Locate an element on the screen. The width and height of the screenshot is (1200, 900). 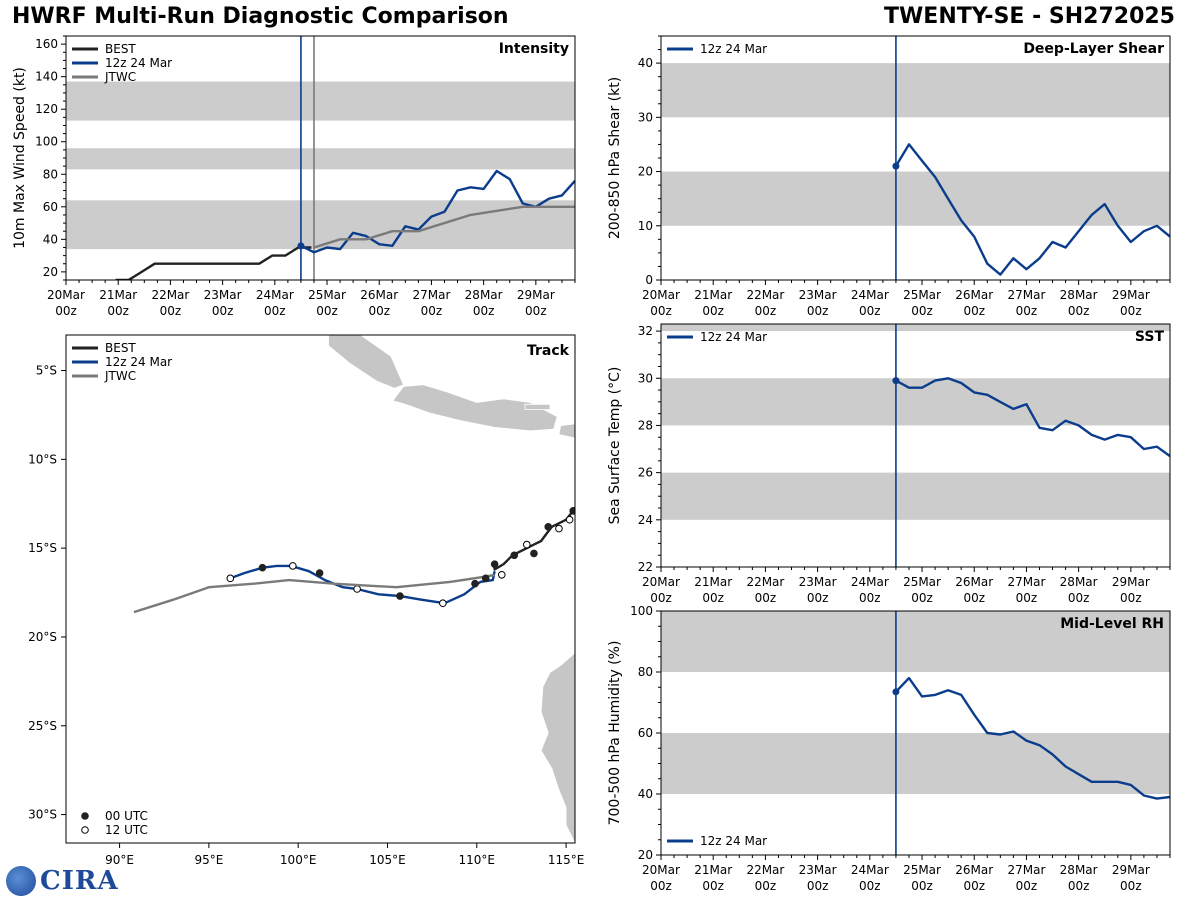
marker-legend-12utc is located at coordinates (85, 830).